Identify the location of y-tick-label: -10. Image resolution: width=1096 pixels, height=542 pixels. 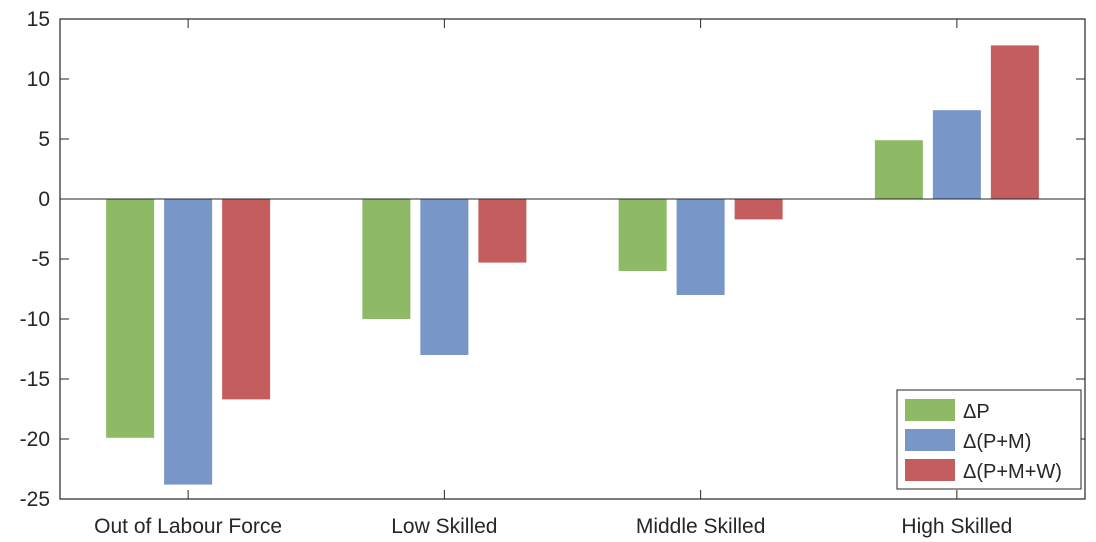
(35, 319).